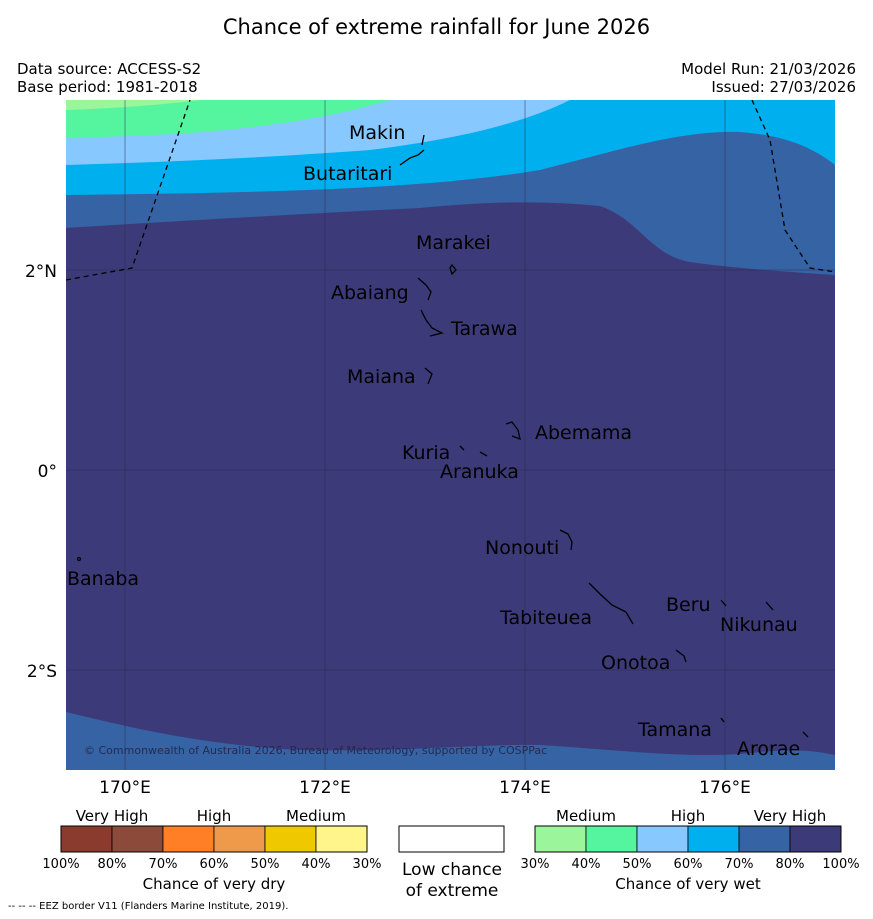 This screenshot has width=873, height=919. What do you see at coordinates (370, 293) in the screenshot?
I see `label-abaiang: Abaiang` at bounding box center [370, 293].